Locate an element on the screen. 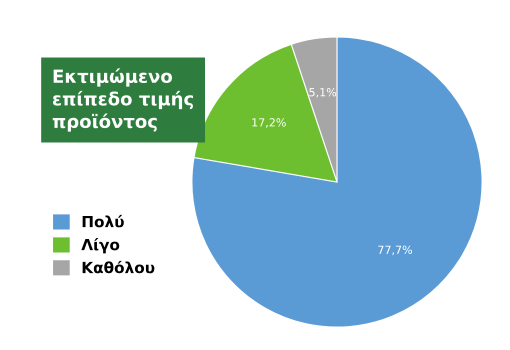 The width and height of the screenshot is (510, 350). data-label: 17,2% is located at coordinates (269, 123).